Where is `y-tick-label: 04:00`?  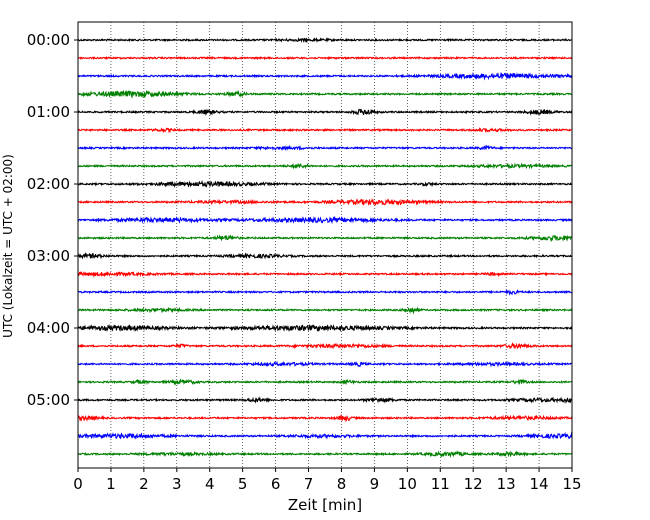 y-tick-label: 04:00 is located at coordinates (48, 328).